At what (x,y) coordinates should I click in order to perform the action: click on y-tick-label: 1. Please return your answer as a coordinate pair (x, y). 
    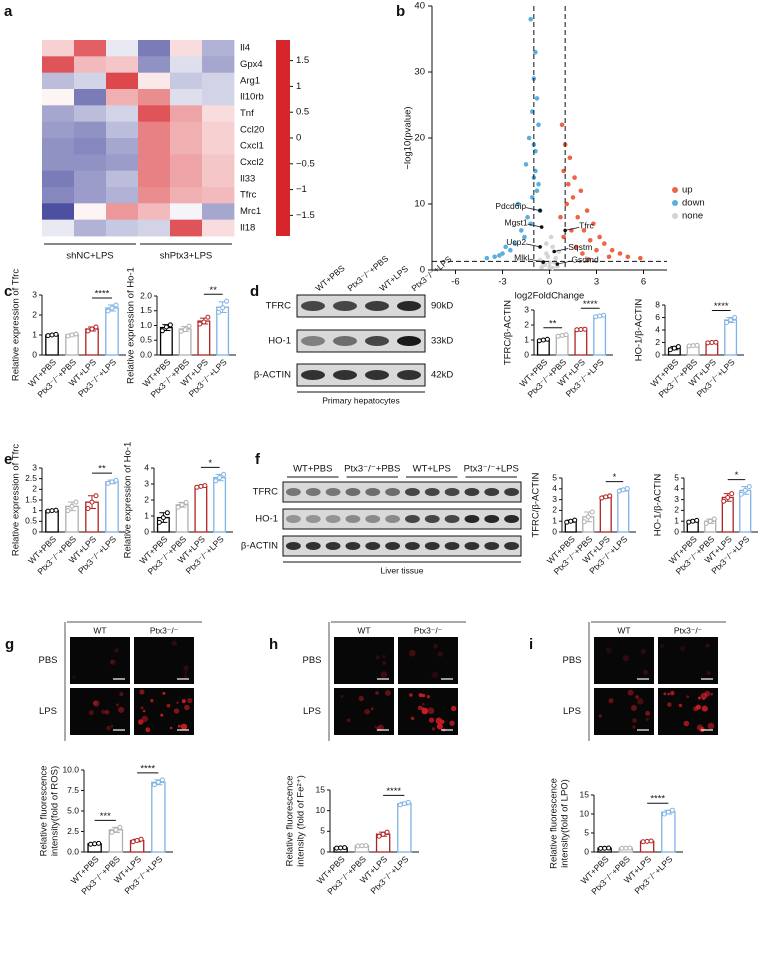
    Looking at the image, I should click on (146, 515).